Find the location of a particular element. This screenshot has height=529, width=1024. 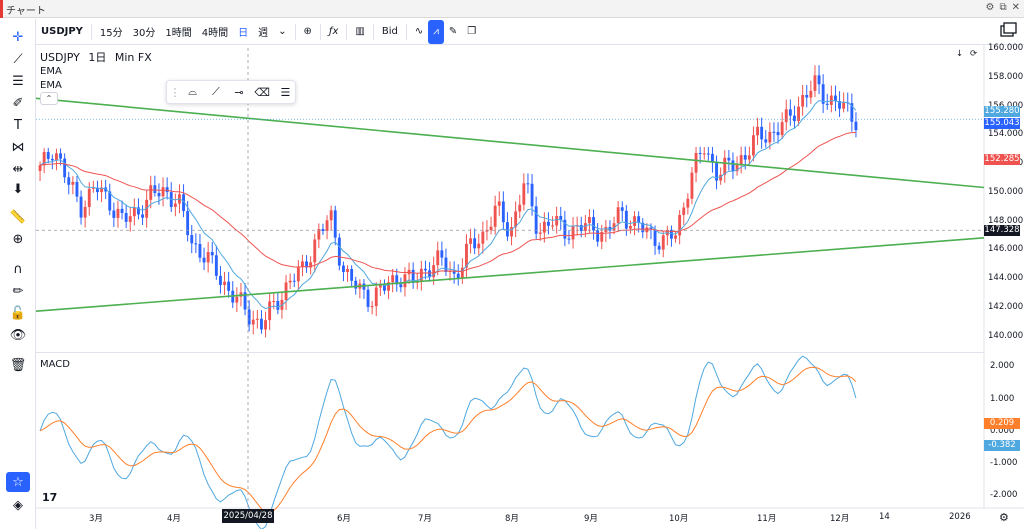

fib-tool-icon: ☰ is located at coordinates (18, 81).